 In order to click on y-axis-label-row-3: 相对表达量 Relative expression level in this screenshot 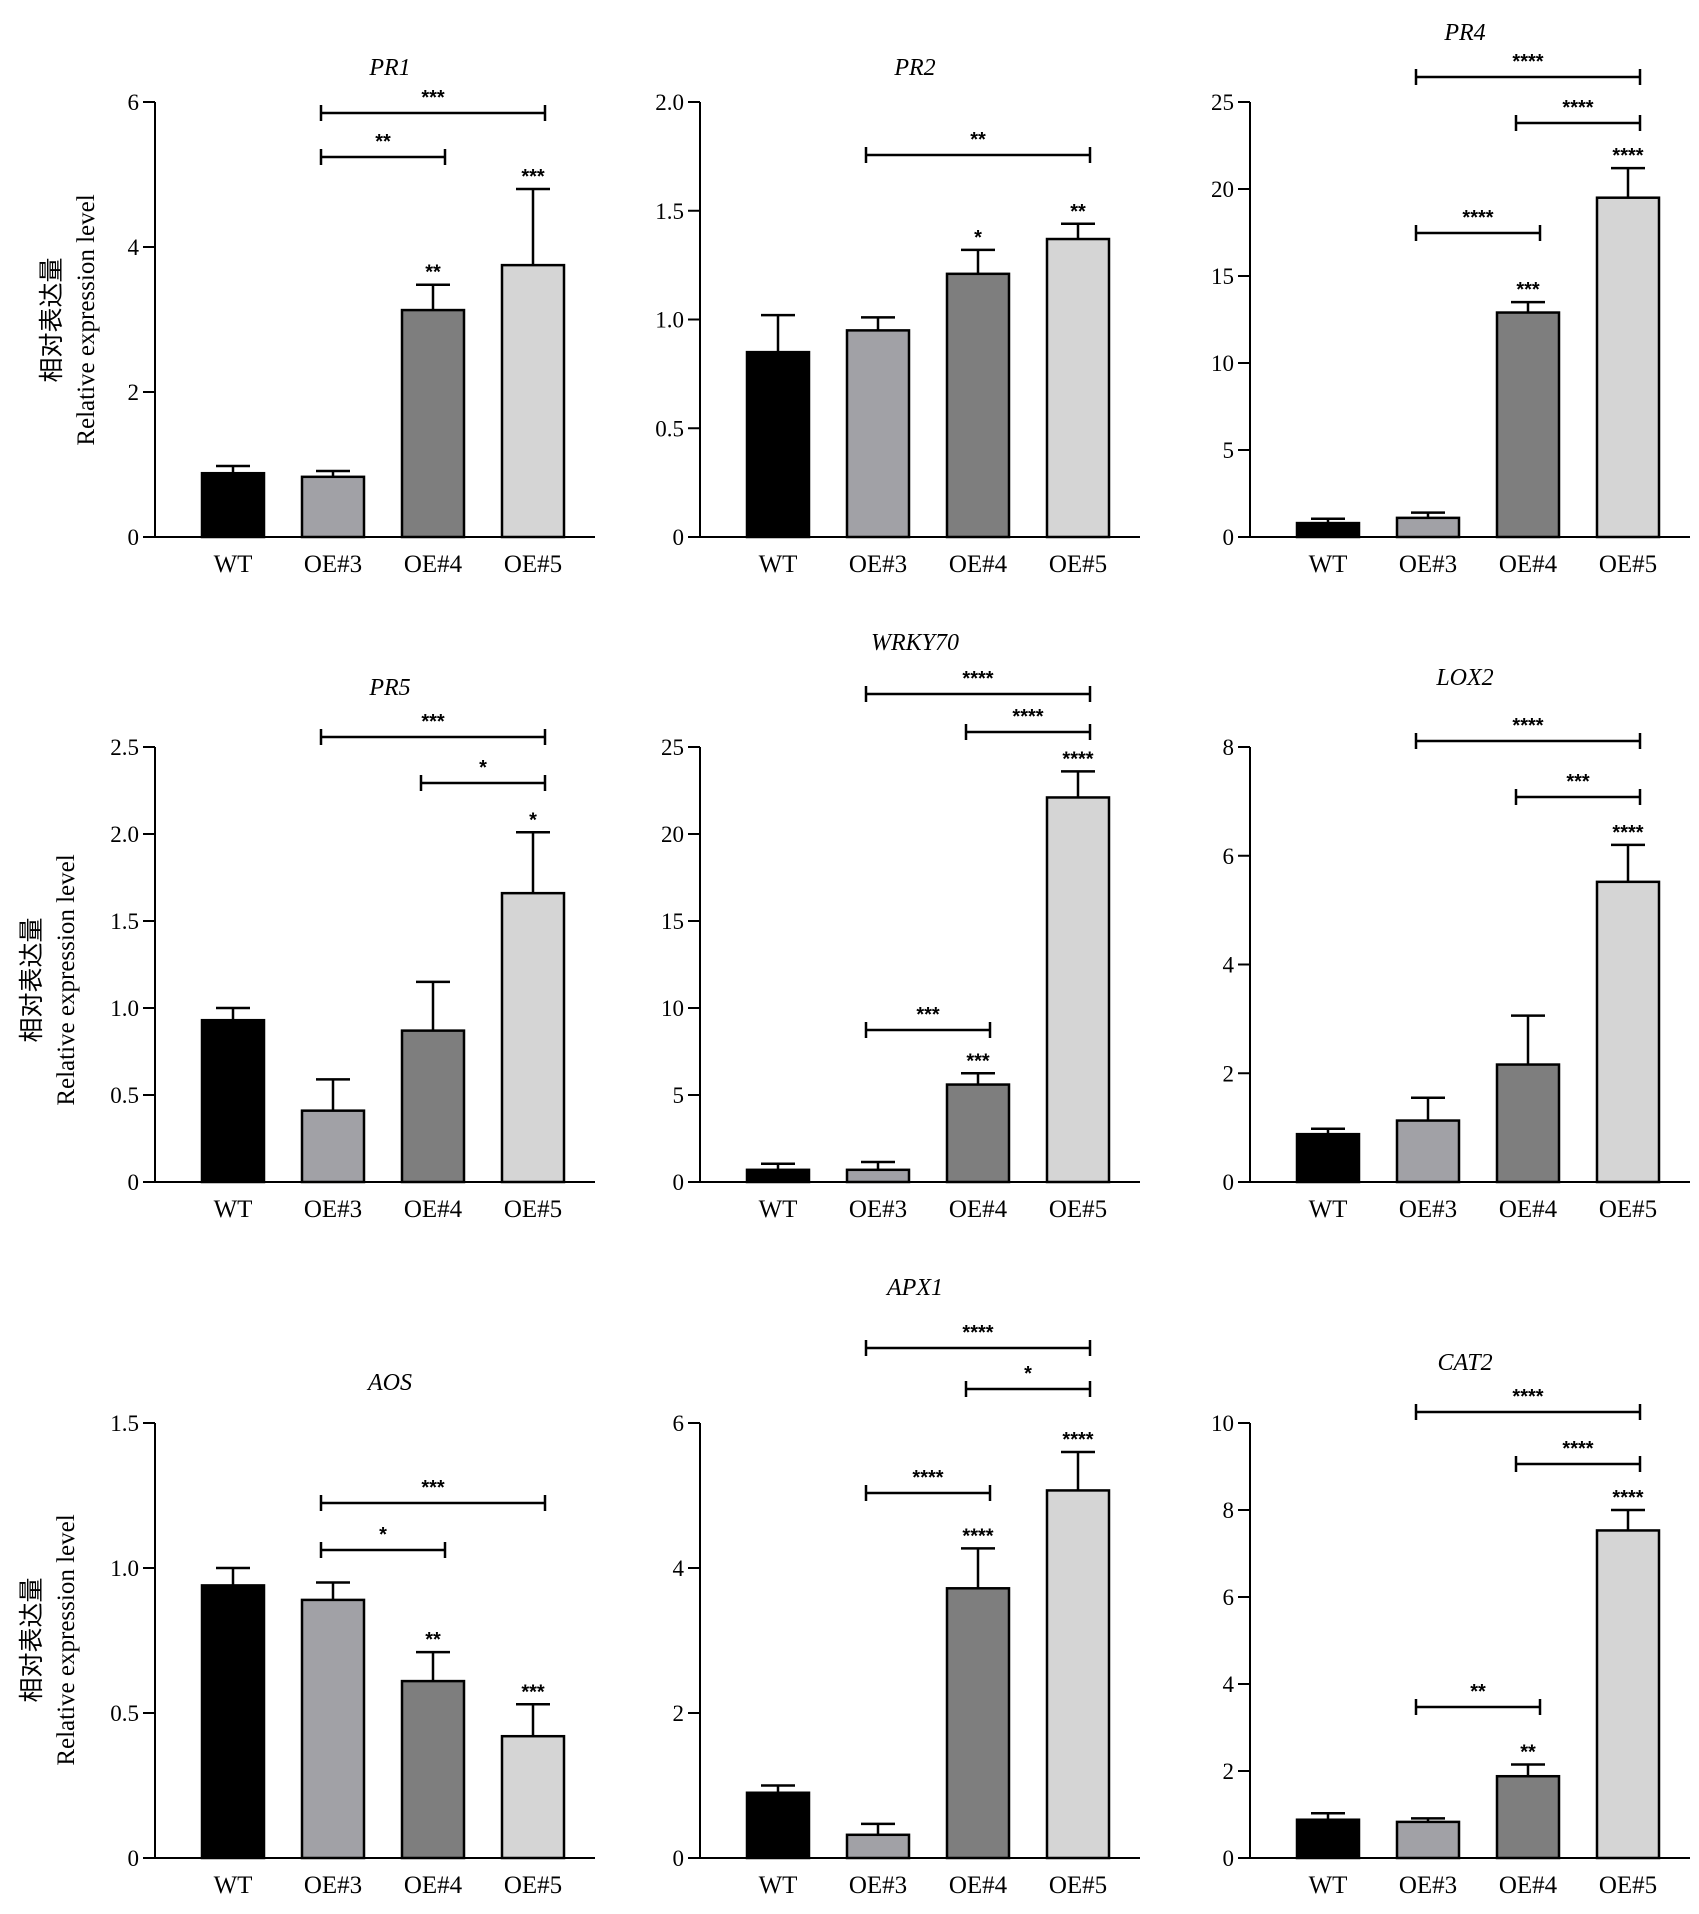, I will do `click(49, 1639)`.